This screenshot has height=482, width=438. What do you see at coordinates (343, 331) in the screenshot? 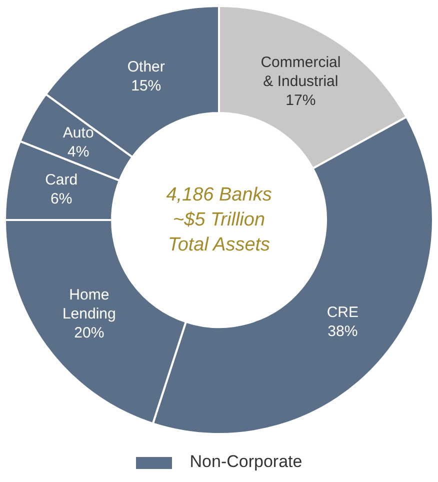
I see `data-label: 38%` at bounding box center [343, 331].